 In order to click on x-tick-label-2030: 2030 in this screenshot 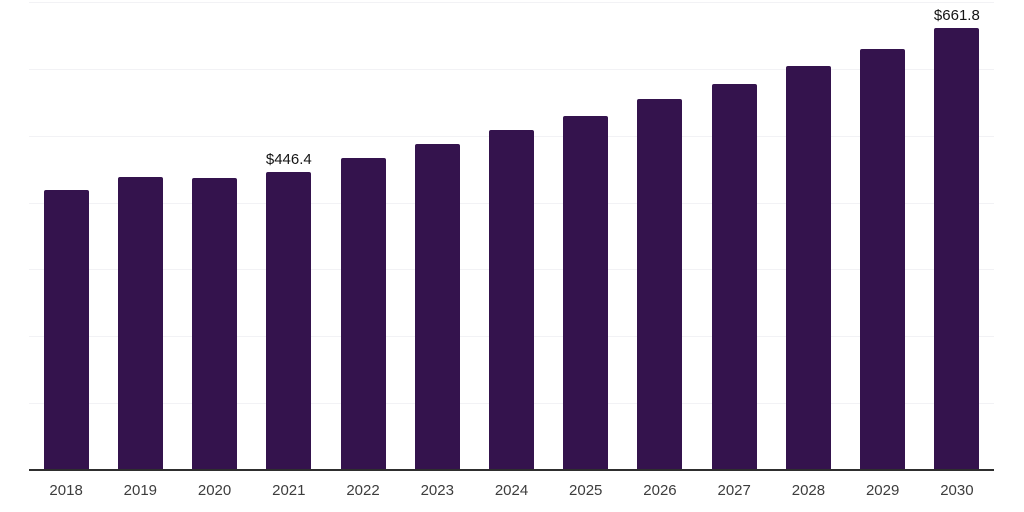, I will do `click(957, 490)`.